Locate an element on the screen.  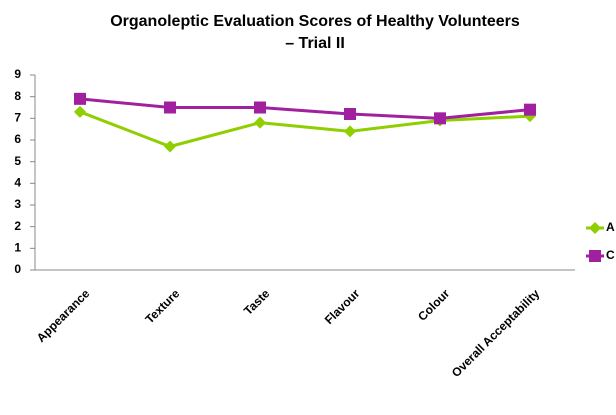
y-tick-label: 7 is located at coordinates (17, 118).